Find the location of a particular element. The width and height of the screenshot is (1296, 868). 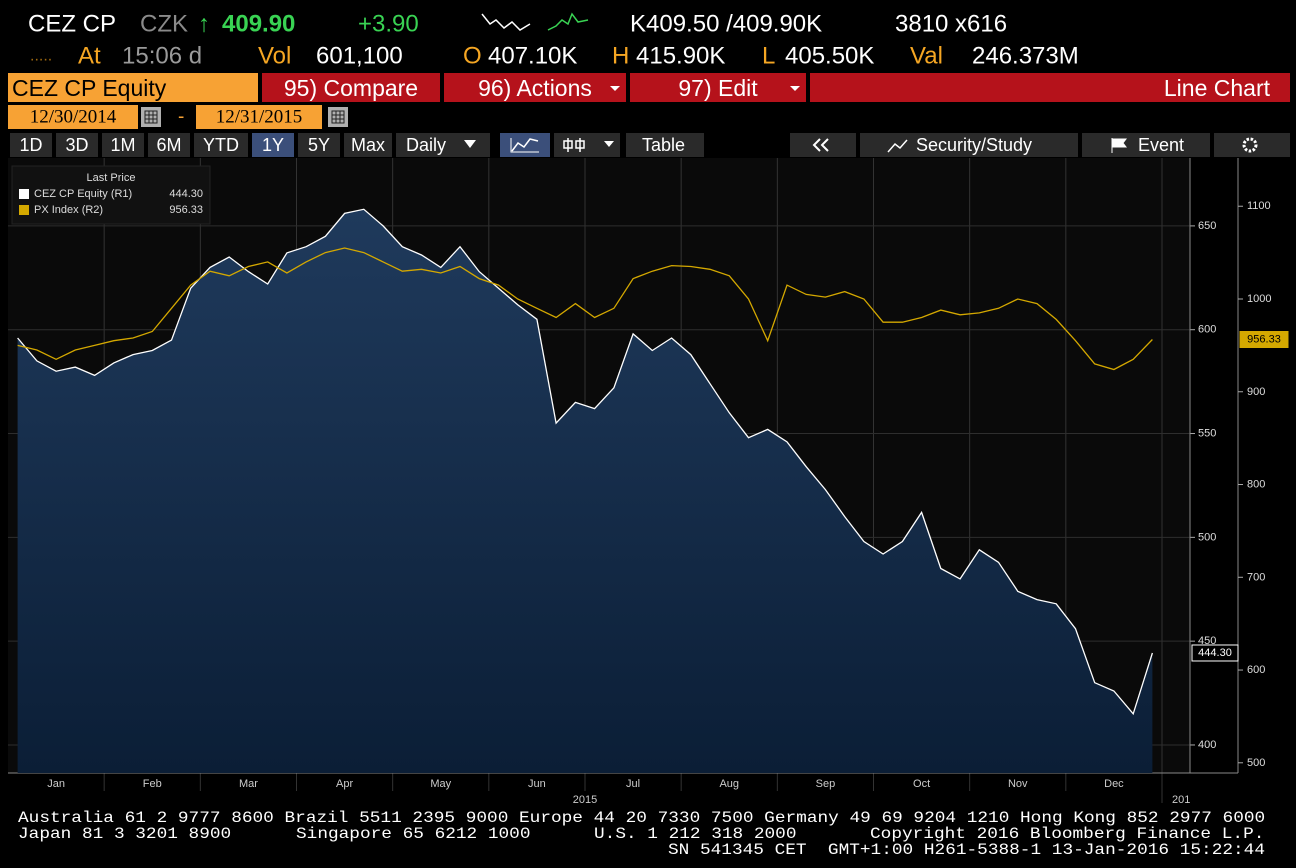

chart-type-bar is located at coordinates (1050, 87).